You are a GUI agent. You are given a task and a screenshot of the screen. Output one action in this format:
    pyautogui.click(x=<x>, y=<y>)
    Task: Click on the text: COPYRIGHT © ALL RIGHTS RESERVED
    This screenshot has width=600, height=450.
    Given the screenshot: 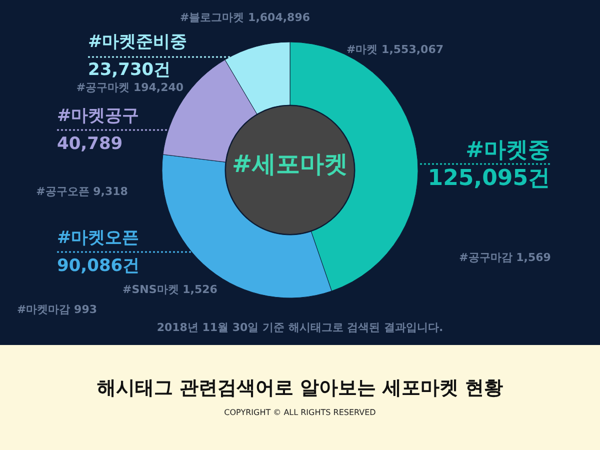 What is the action you would take?
    pyautogui.click(x=300, y=412)
    